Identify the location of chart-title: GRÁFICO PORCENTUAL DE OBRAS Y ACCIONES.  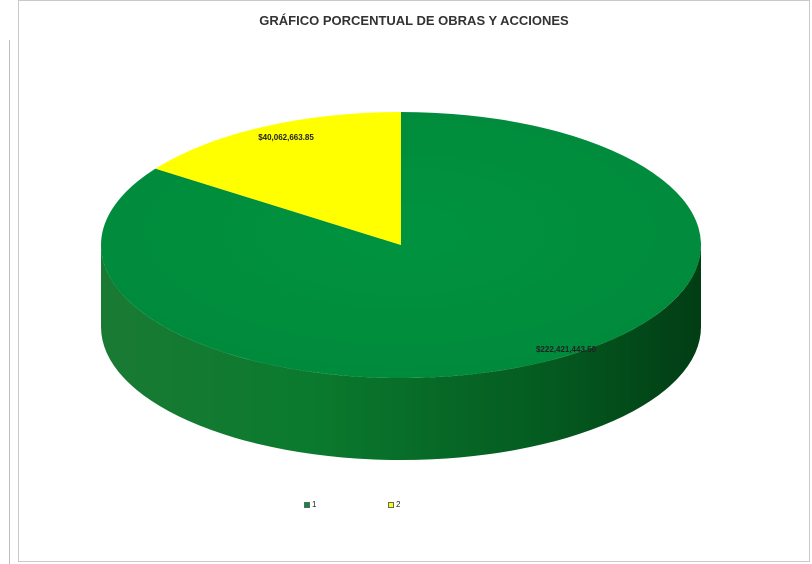
(414, 20).